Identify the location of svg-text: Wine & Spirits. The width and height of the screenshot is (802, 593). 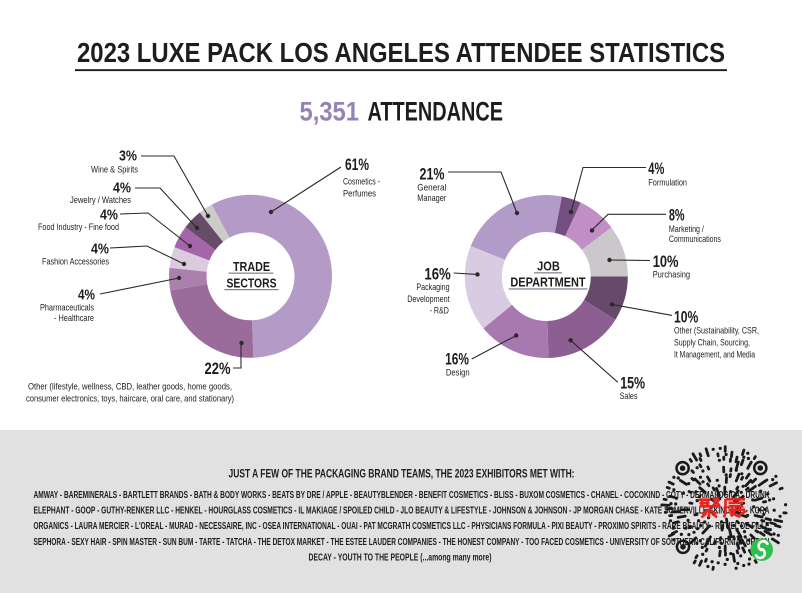
(114, 170).